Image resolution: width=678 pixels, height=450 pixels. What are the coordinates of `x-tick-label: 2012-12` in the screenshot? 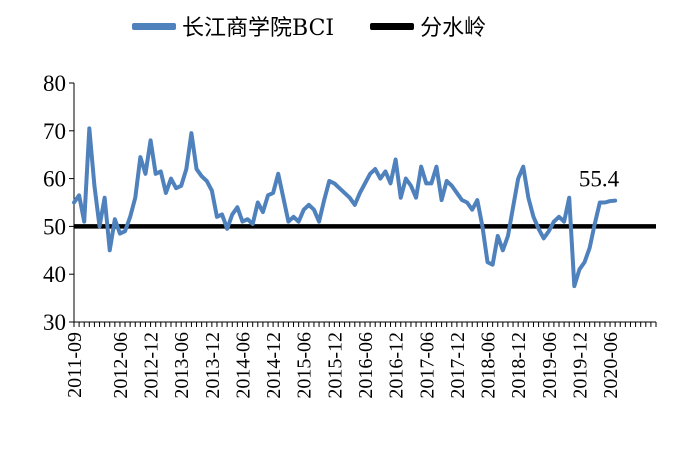 It's located at (152, 365).